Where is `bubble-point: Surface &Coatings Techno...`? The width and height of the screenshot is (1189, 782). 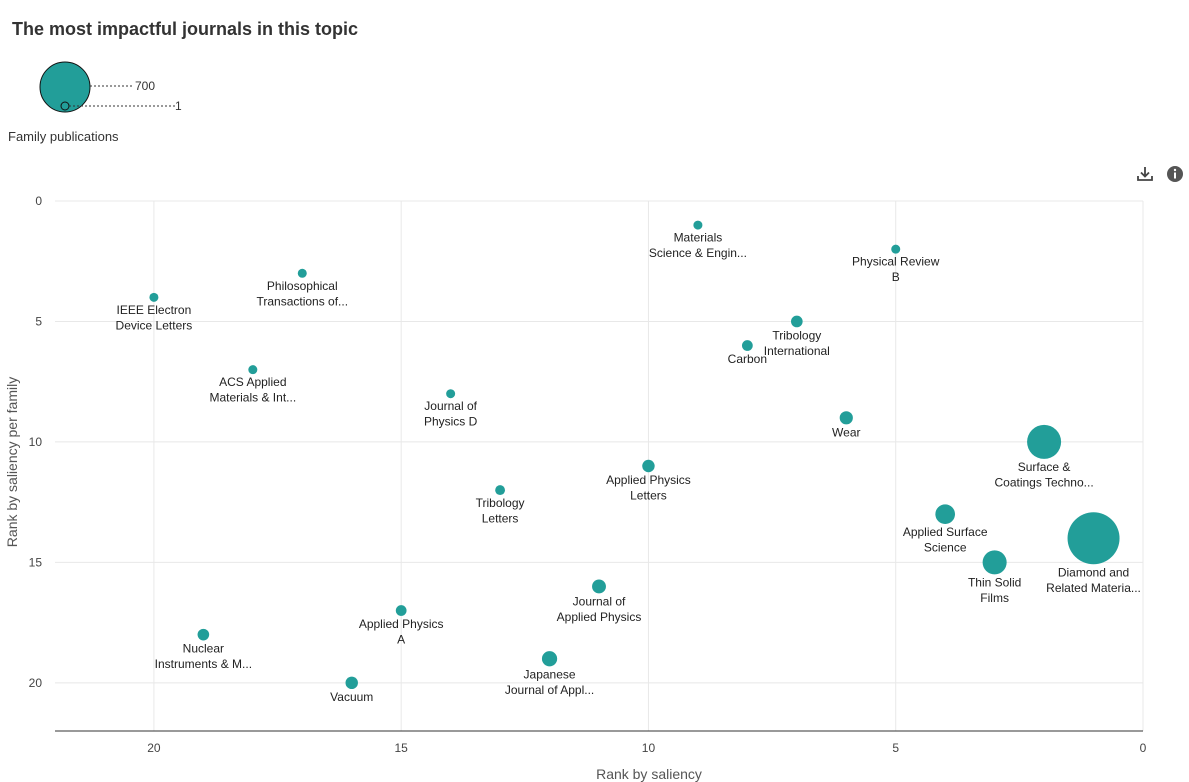
bubble-point: Surface &Coatings Techno... is located at coordinates (1044, 457).